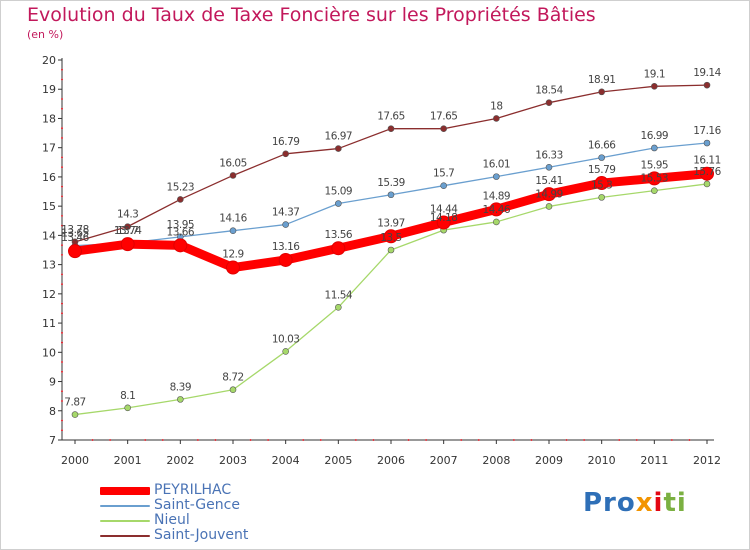  I want to click on x-tick-label: 2003, so click(233, 460).